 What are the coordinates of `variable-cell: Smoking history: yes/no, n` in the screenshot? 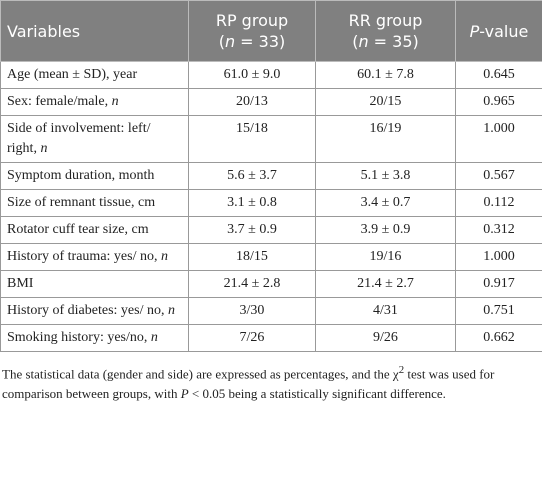 It's located at (94, 338).